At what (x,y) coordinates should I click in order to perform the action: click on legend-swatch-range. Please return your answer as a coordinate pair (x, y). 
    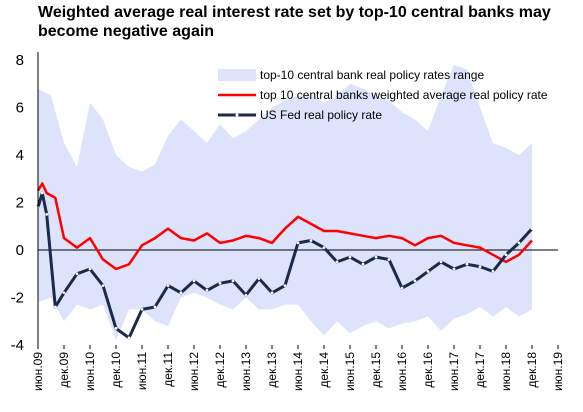
    Looking at the image, I should click on (237, 75).